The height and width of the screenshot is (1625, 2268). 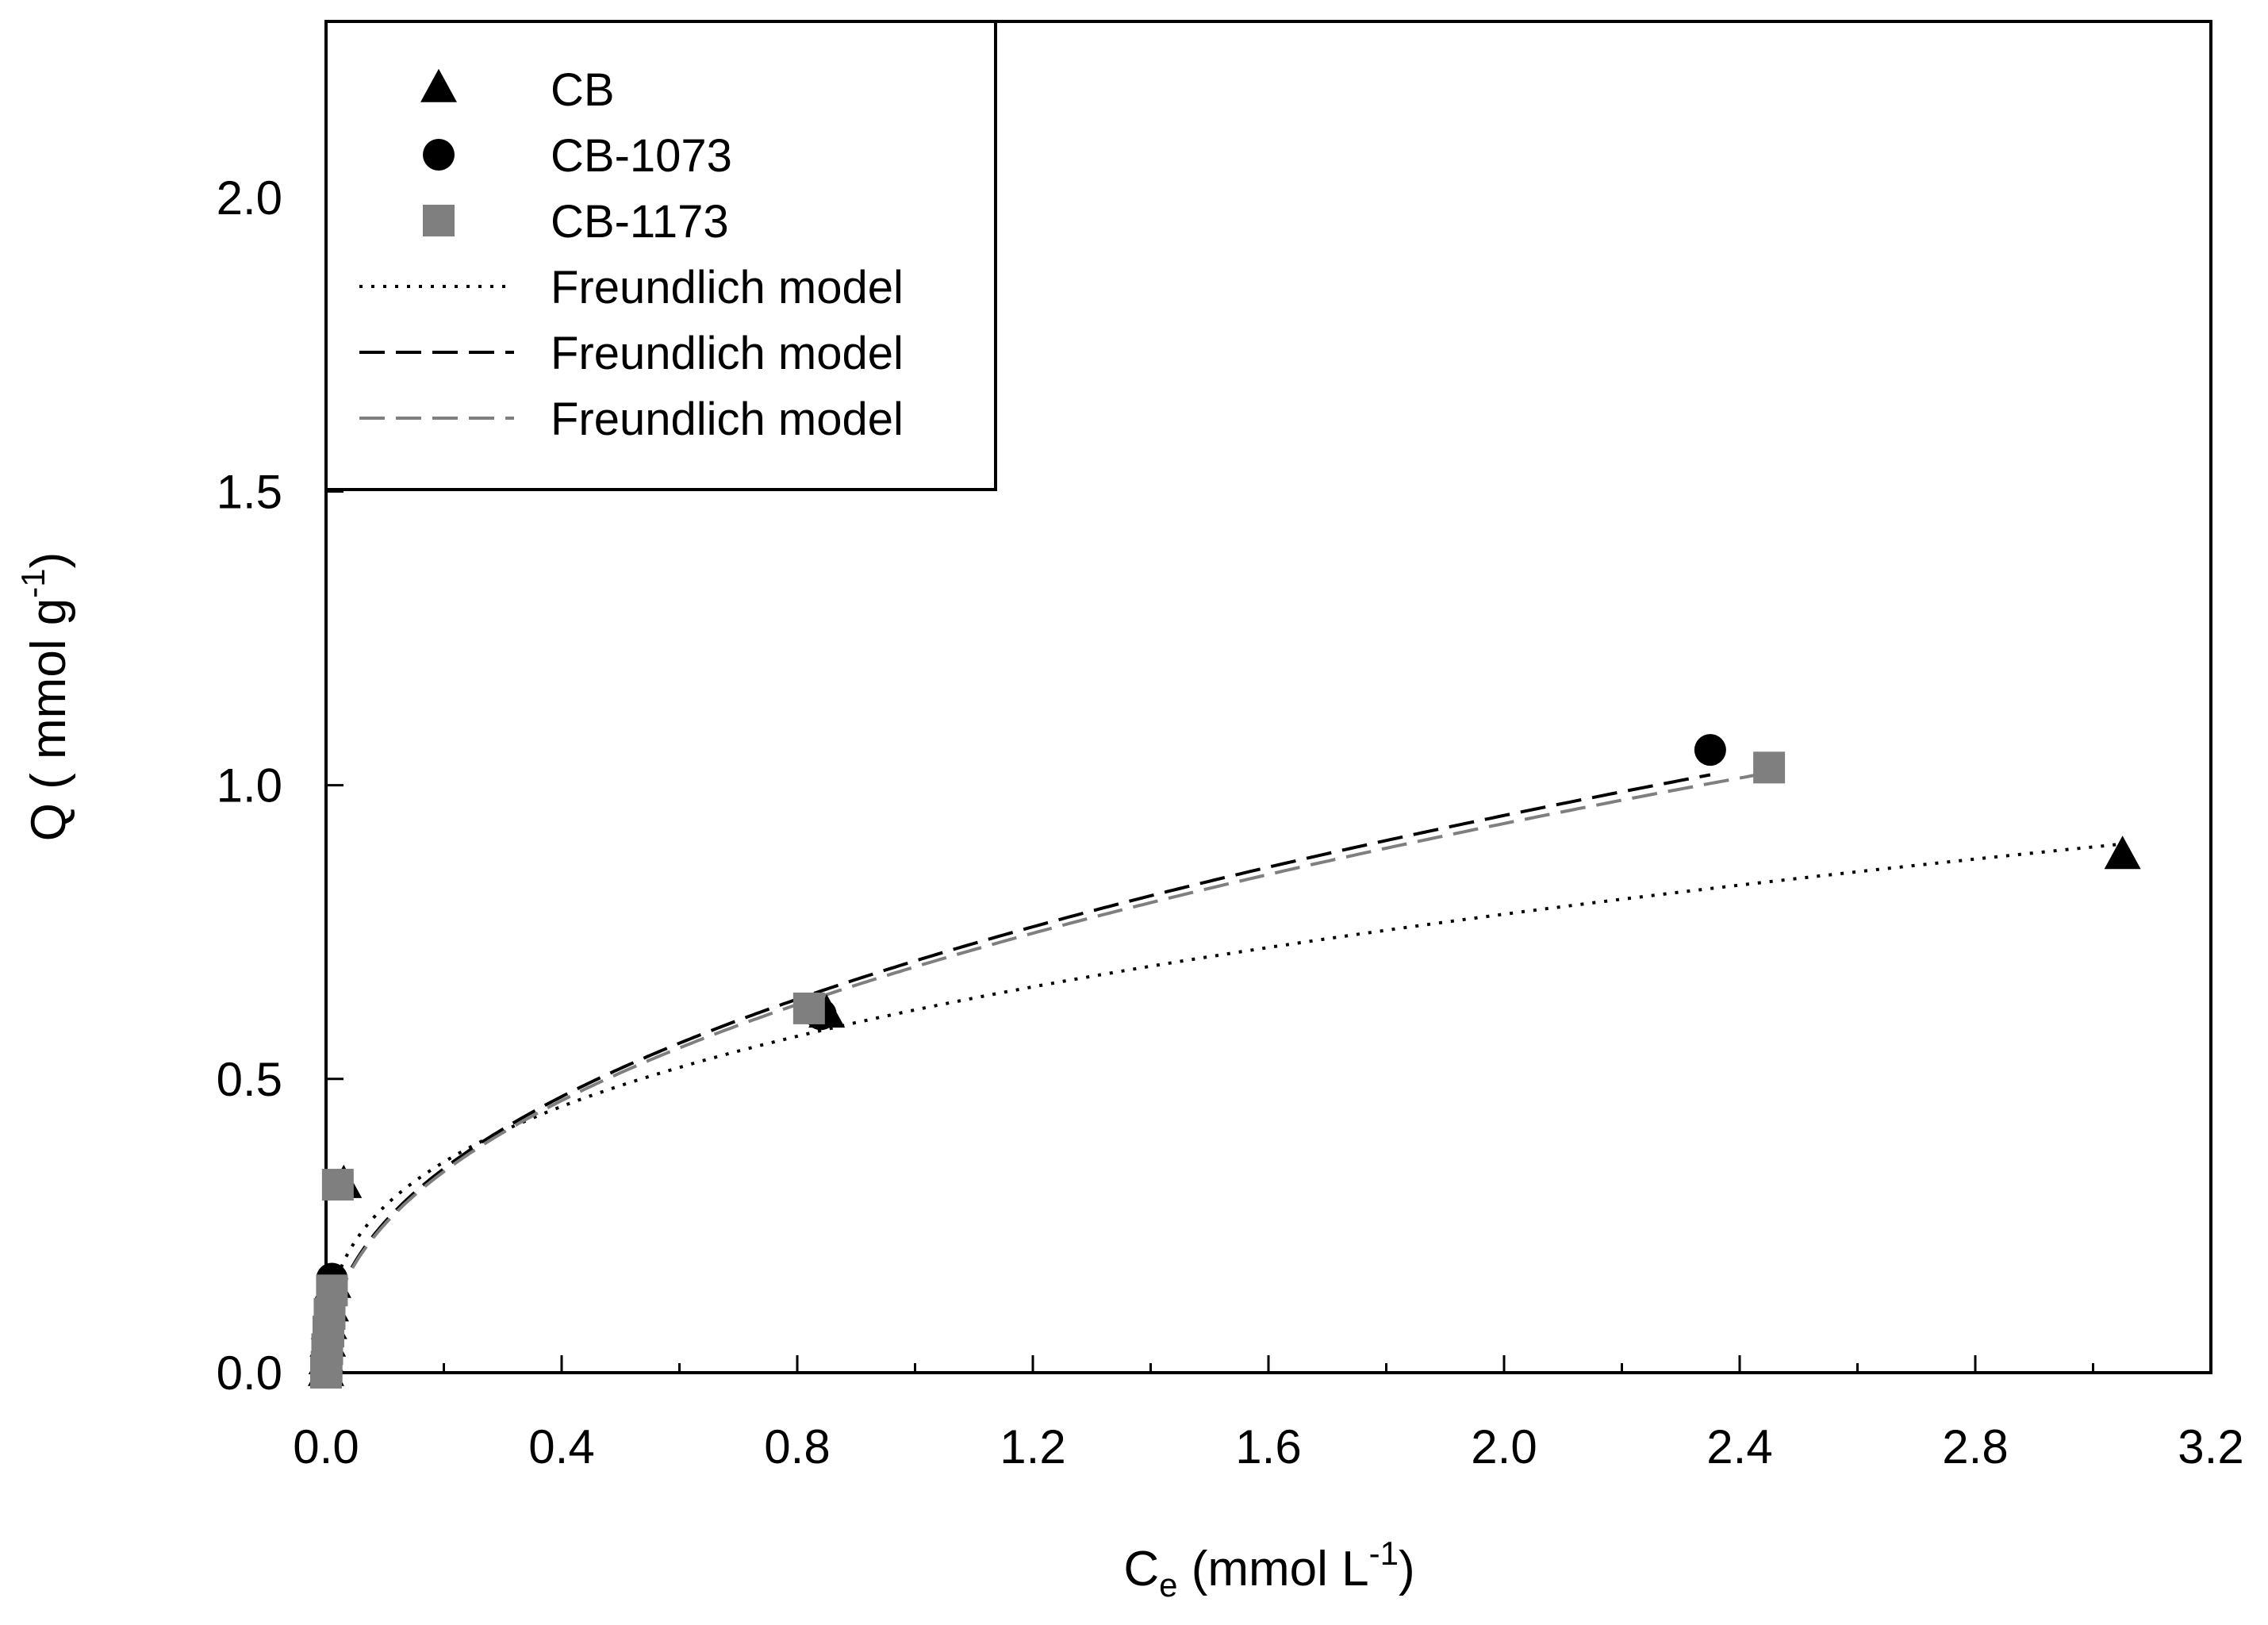 I want to click on y-tick-label: 0.0, so click(x=250, y=1373).